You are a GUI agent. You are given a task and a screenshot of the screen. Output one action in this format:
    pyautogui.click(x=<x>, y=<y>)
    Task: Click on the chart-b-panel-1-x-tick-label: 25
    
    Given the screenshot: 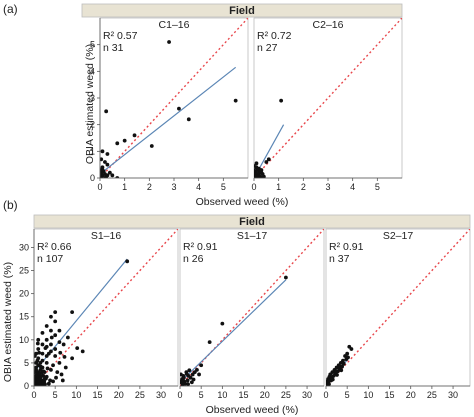 What is the action you would take?
    pyautogui.click(x=140, y=395)
    